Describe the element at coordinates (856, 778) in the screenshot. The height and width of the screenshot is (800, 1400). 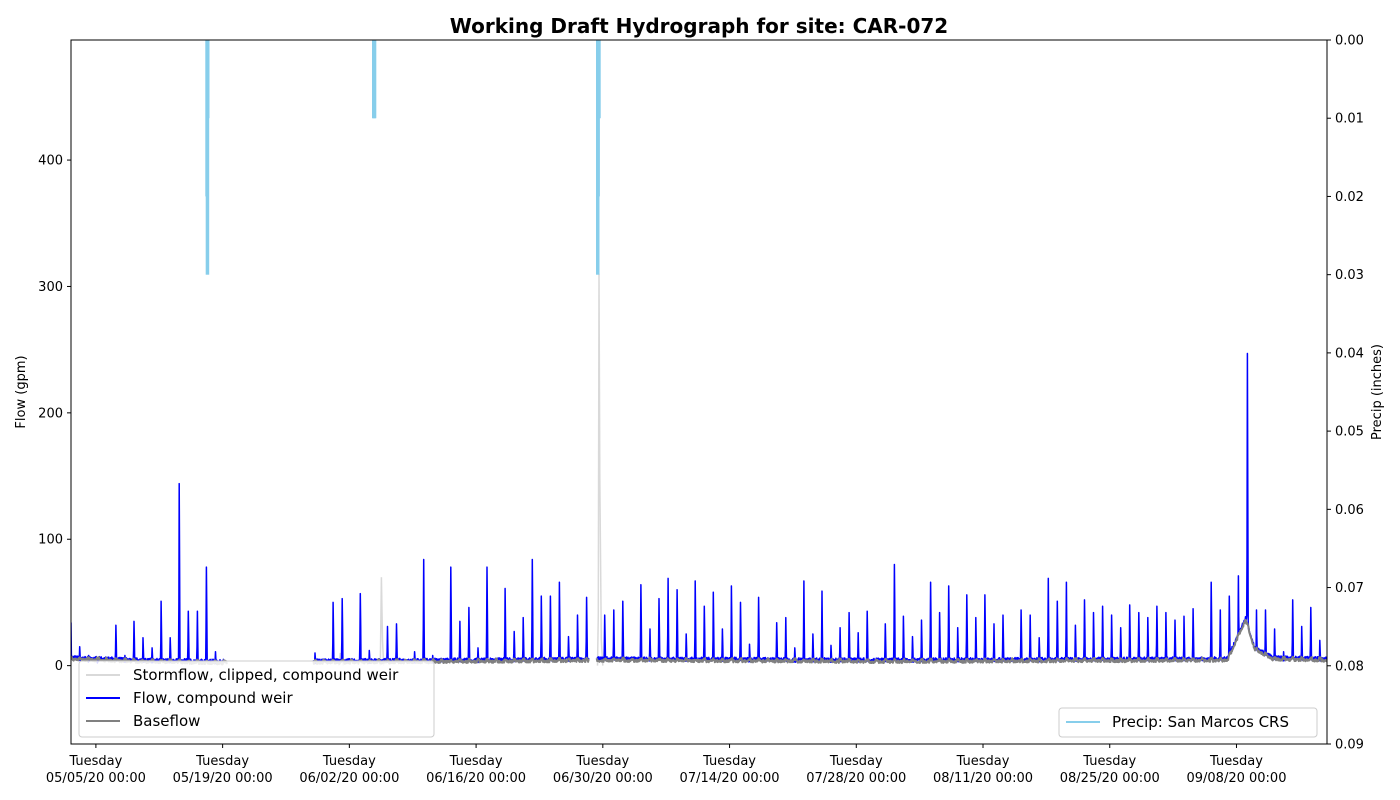
I see `x-tick-label-date: 07/28/20 00:00` at that location.